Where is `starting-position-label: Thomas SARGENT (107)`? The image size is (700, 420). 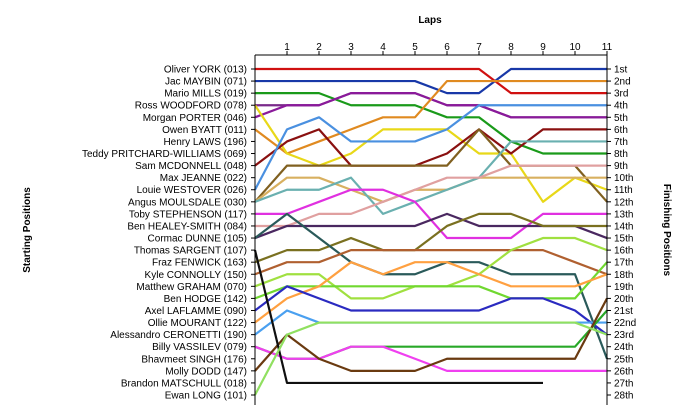 starting-position-label: Thomas SARGENT (107) is located at coordinates (190, 251).